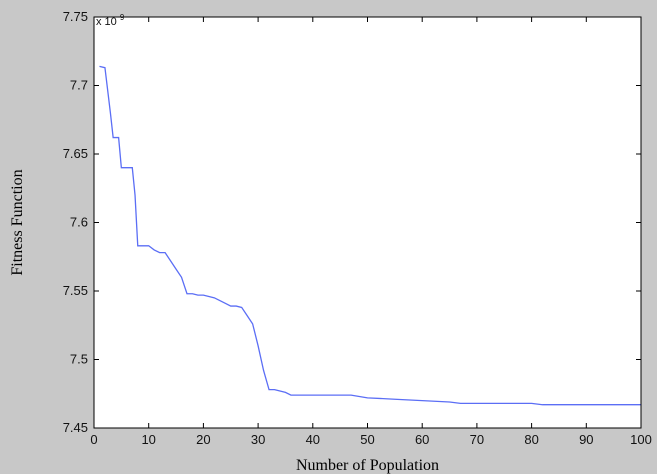 This screenshot has width=657, height=474. Describe the element at coordinates (148, 439) in the screenshot. I see `x-tick-label: 10` at that location.